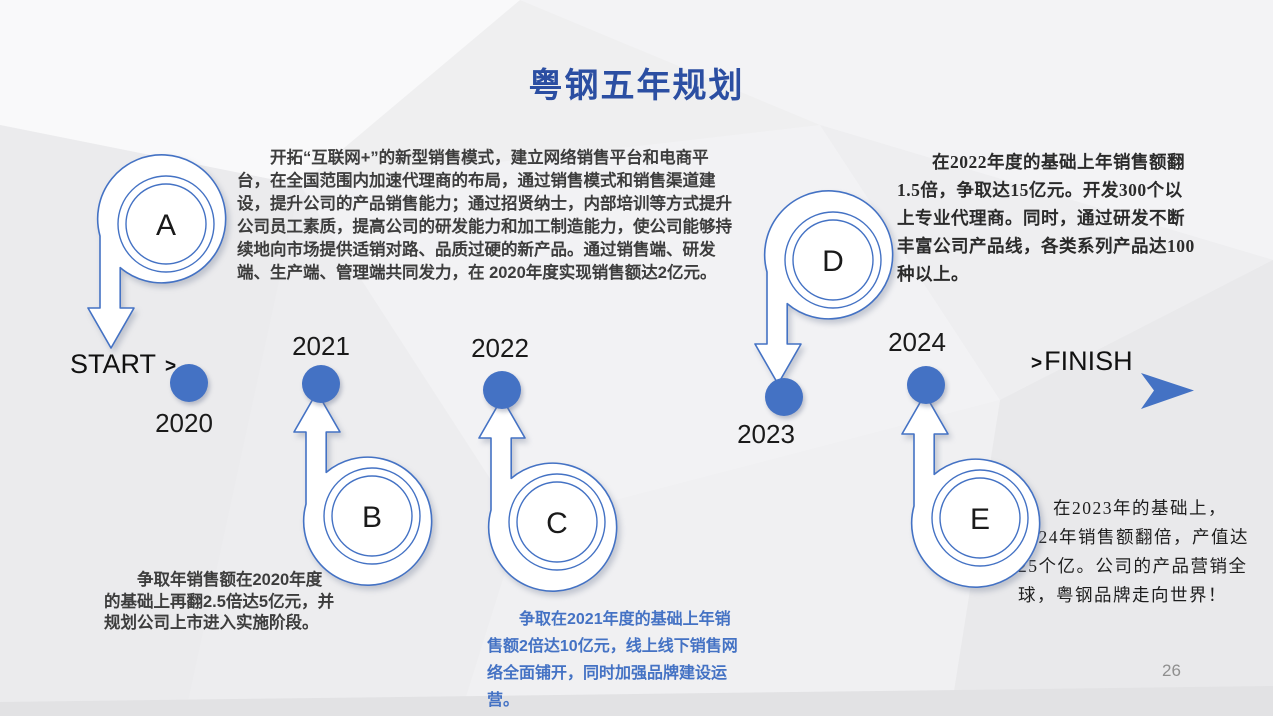  Describe the element at coordinates (321, 384) in the screenshot. I see `timeline-dot-2021` at that location.